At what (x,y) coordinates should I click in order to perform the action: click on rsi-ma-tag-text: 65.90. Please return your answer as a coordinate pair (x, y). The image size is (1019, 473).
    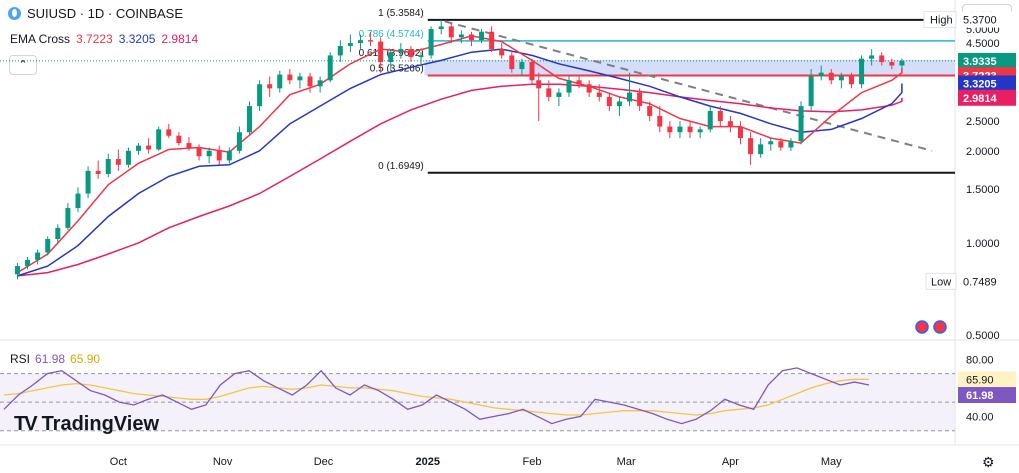
    Looking at the image, I should click on (980, 380).